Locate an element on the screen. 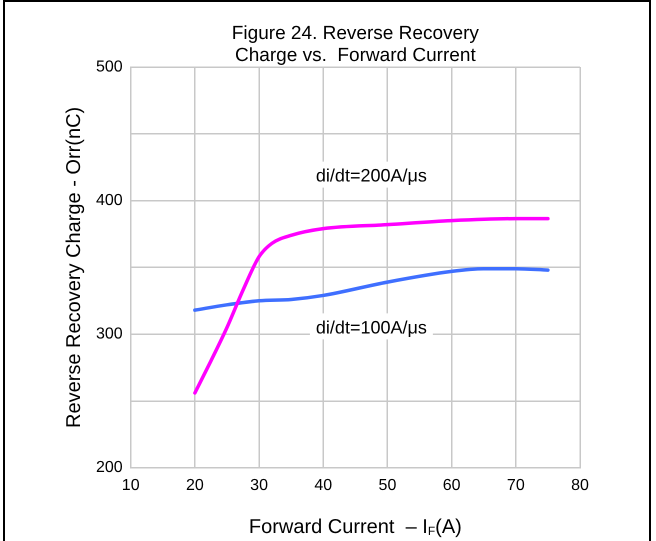 The width and height of the screenshot is (656, 541). x-tick-label: 70 is located at coordinates (515, 485).